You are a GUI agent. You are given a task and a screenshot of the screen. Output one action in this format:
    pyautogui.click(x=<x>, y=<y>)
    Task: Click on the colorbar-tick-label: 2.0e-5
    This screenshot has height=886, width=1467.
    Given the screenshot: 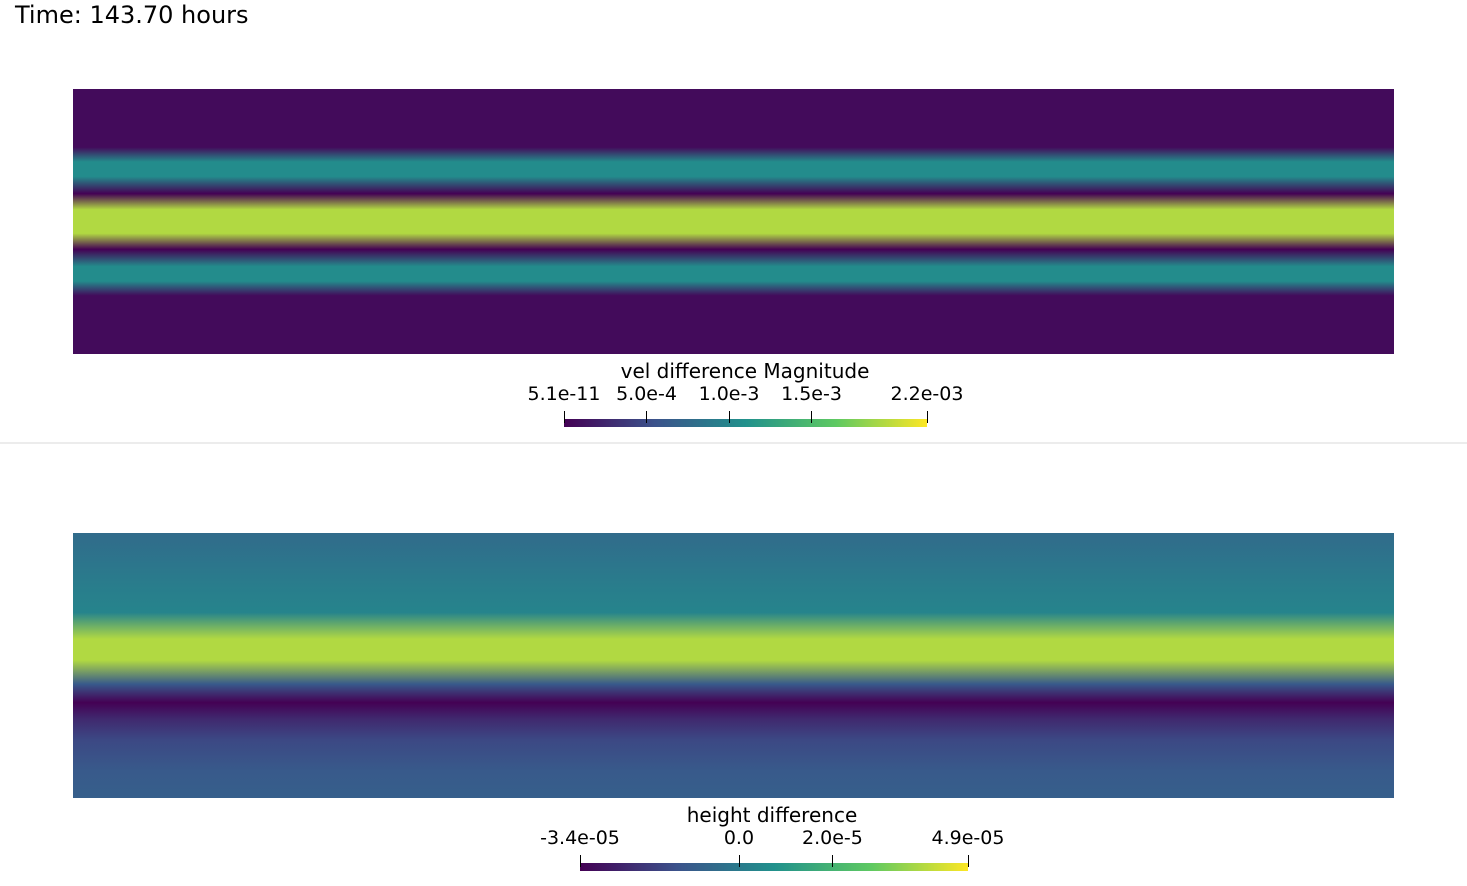 What is the action you would take?
    pyautogui.click(x=832, y=838)
    